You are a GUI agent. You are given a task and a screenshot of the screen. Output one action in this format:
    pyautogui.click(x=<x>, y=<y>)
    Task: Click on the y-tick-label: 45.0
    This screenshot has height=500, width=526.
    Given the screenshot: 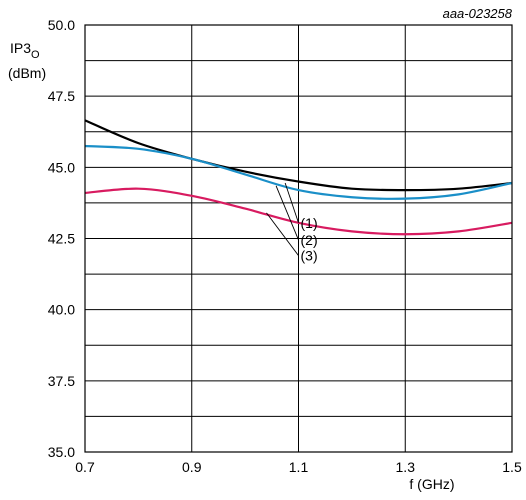 What is the action you would take?
    pyautogui.click(x=61, y=167)
    